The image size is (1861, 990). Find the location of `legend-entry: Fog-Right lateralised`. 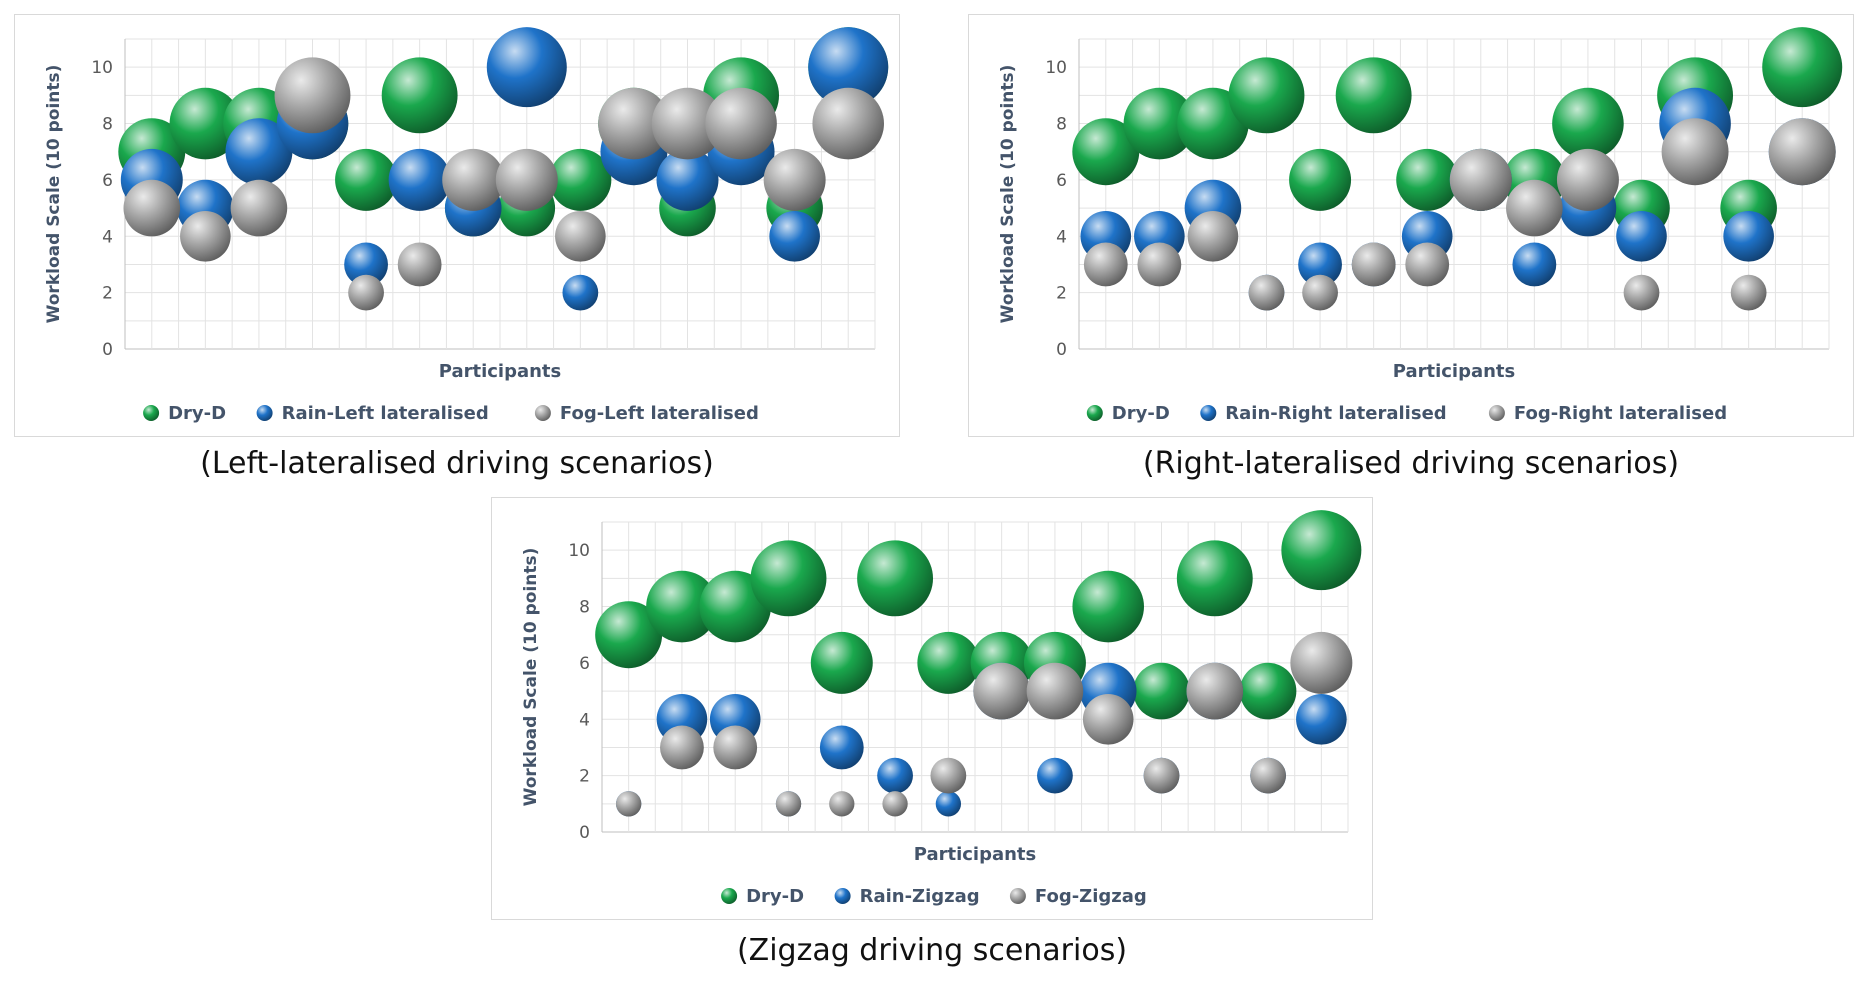

legend-entry: Fog-Right lateralised is located at coordinates (1620, 413).